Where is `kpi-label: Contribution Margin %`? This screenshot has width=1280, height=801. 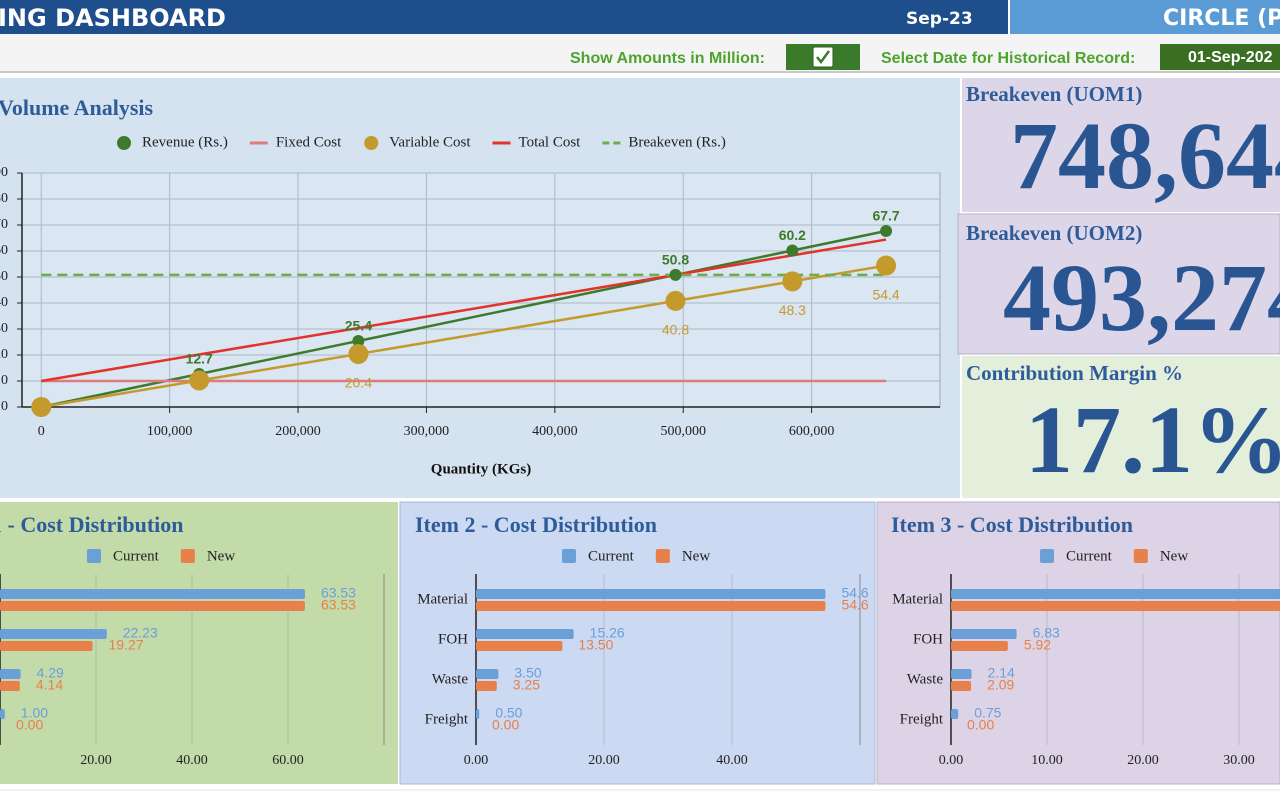
kpi-label: Contribution Margin % is located at coordinates (1074, 373).